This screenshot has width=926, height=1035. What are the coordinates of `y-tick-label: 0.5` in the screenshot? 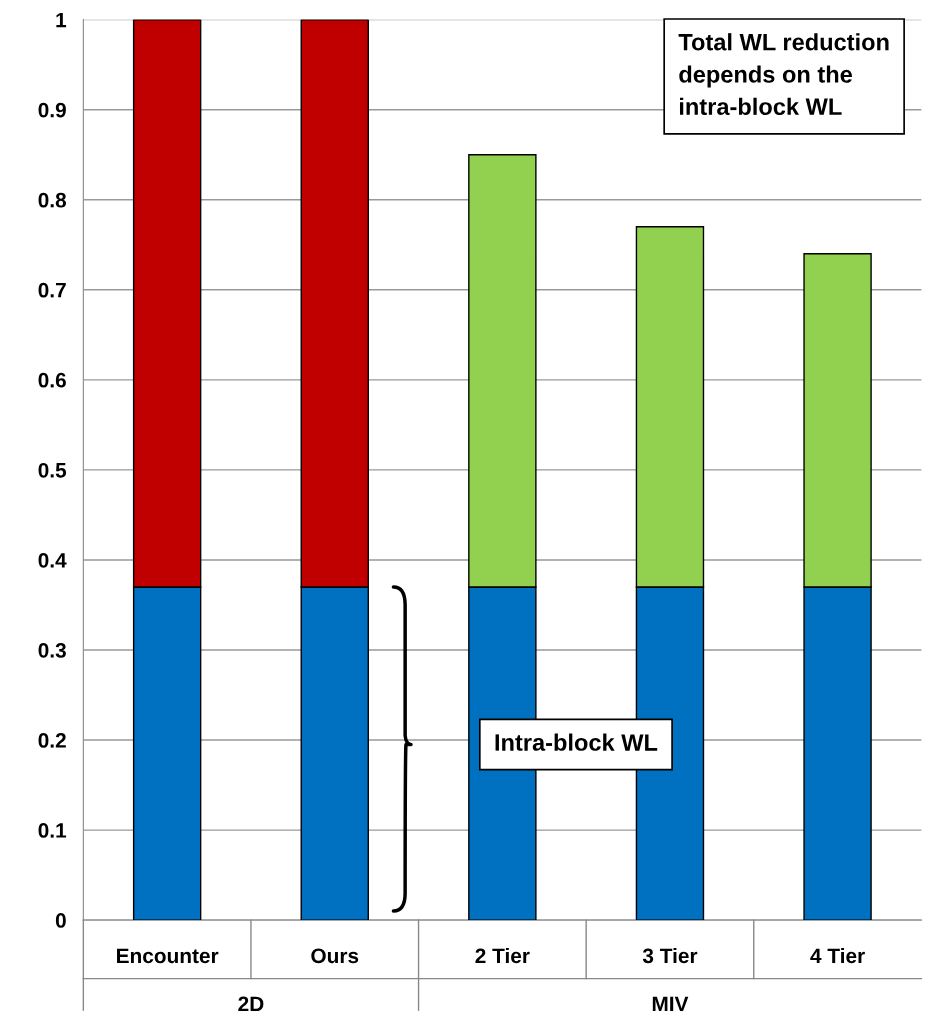 It's located at (52, 470).